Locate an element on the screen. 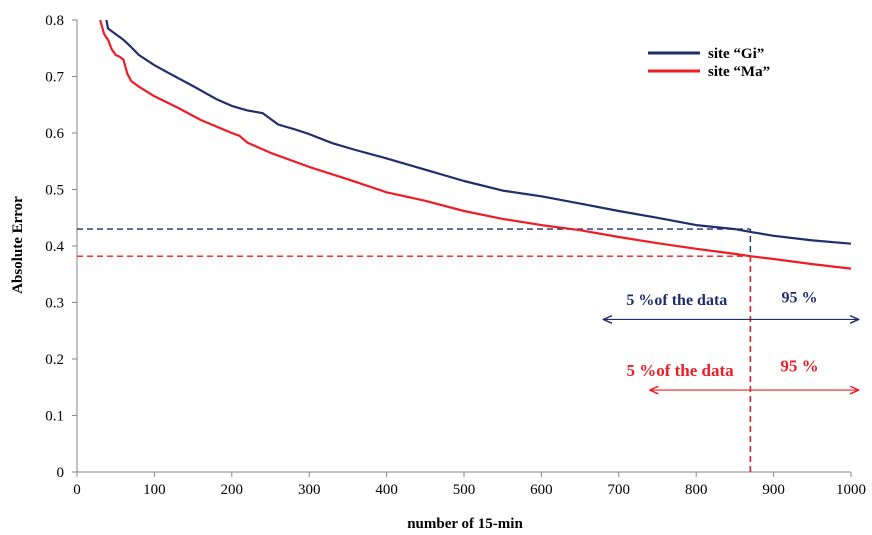 The image size is (872, 535). x-tick-label: 700 is located at coordinates (619, 490).